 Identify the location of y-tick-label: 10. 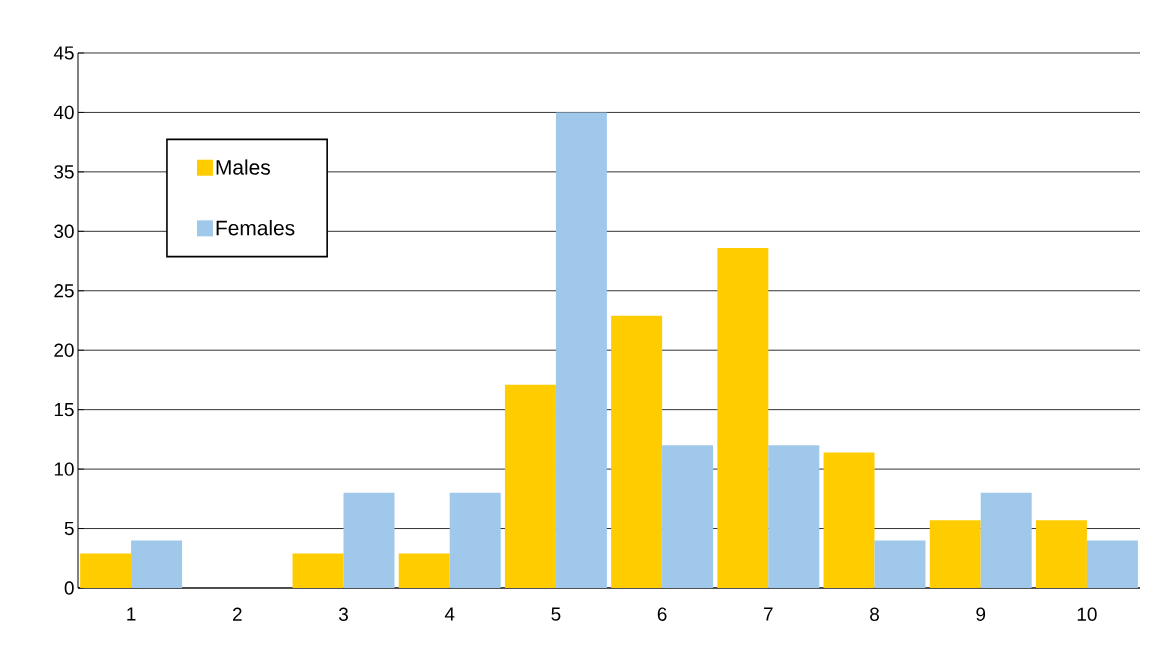
(64, 469).